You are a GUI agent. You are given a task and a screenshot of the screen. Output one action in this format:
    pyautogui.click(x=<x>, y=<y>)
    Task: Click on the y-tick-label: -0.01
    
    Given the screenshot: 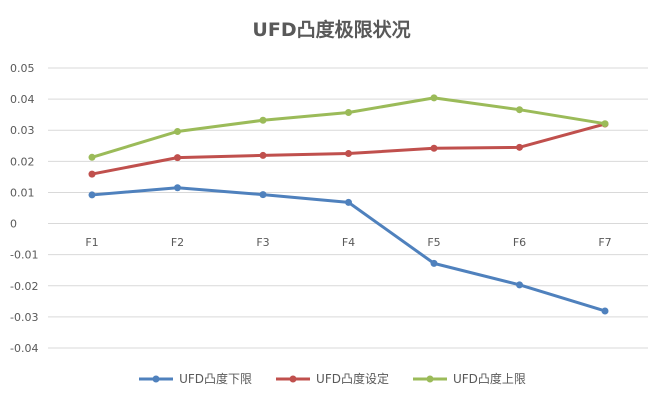 What is the action you would take?
    pyautogui.click(x=24, y=255)
    